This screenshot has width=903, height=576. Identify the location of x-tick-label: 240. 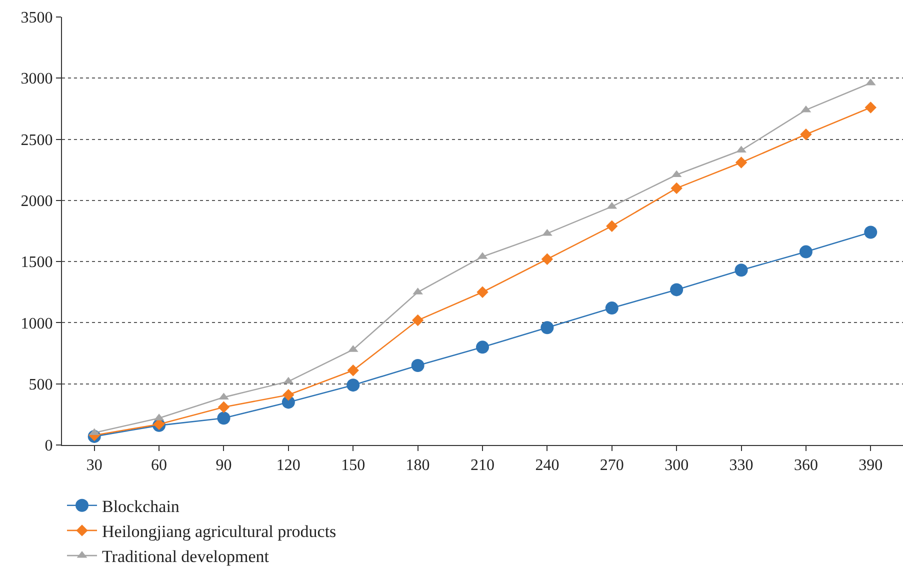
(547, 465).